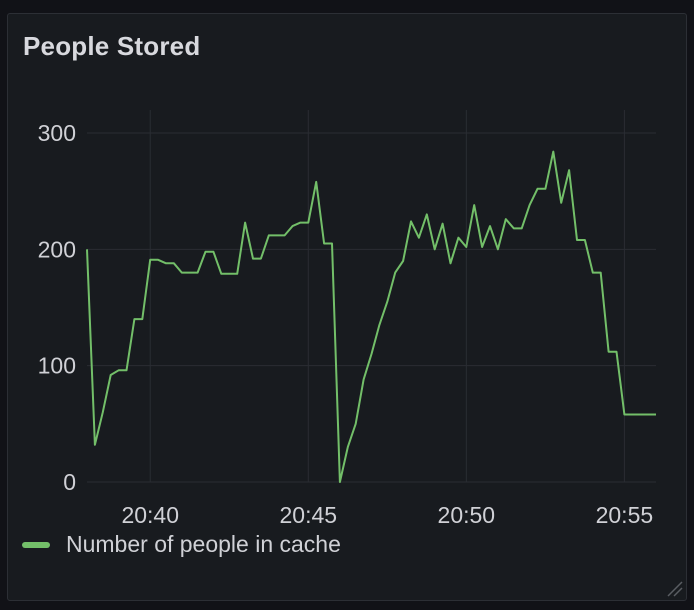  I want to click on y-axis: 0 100 200 300, so click(57, 307).